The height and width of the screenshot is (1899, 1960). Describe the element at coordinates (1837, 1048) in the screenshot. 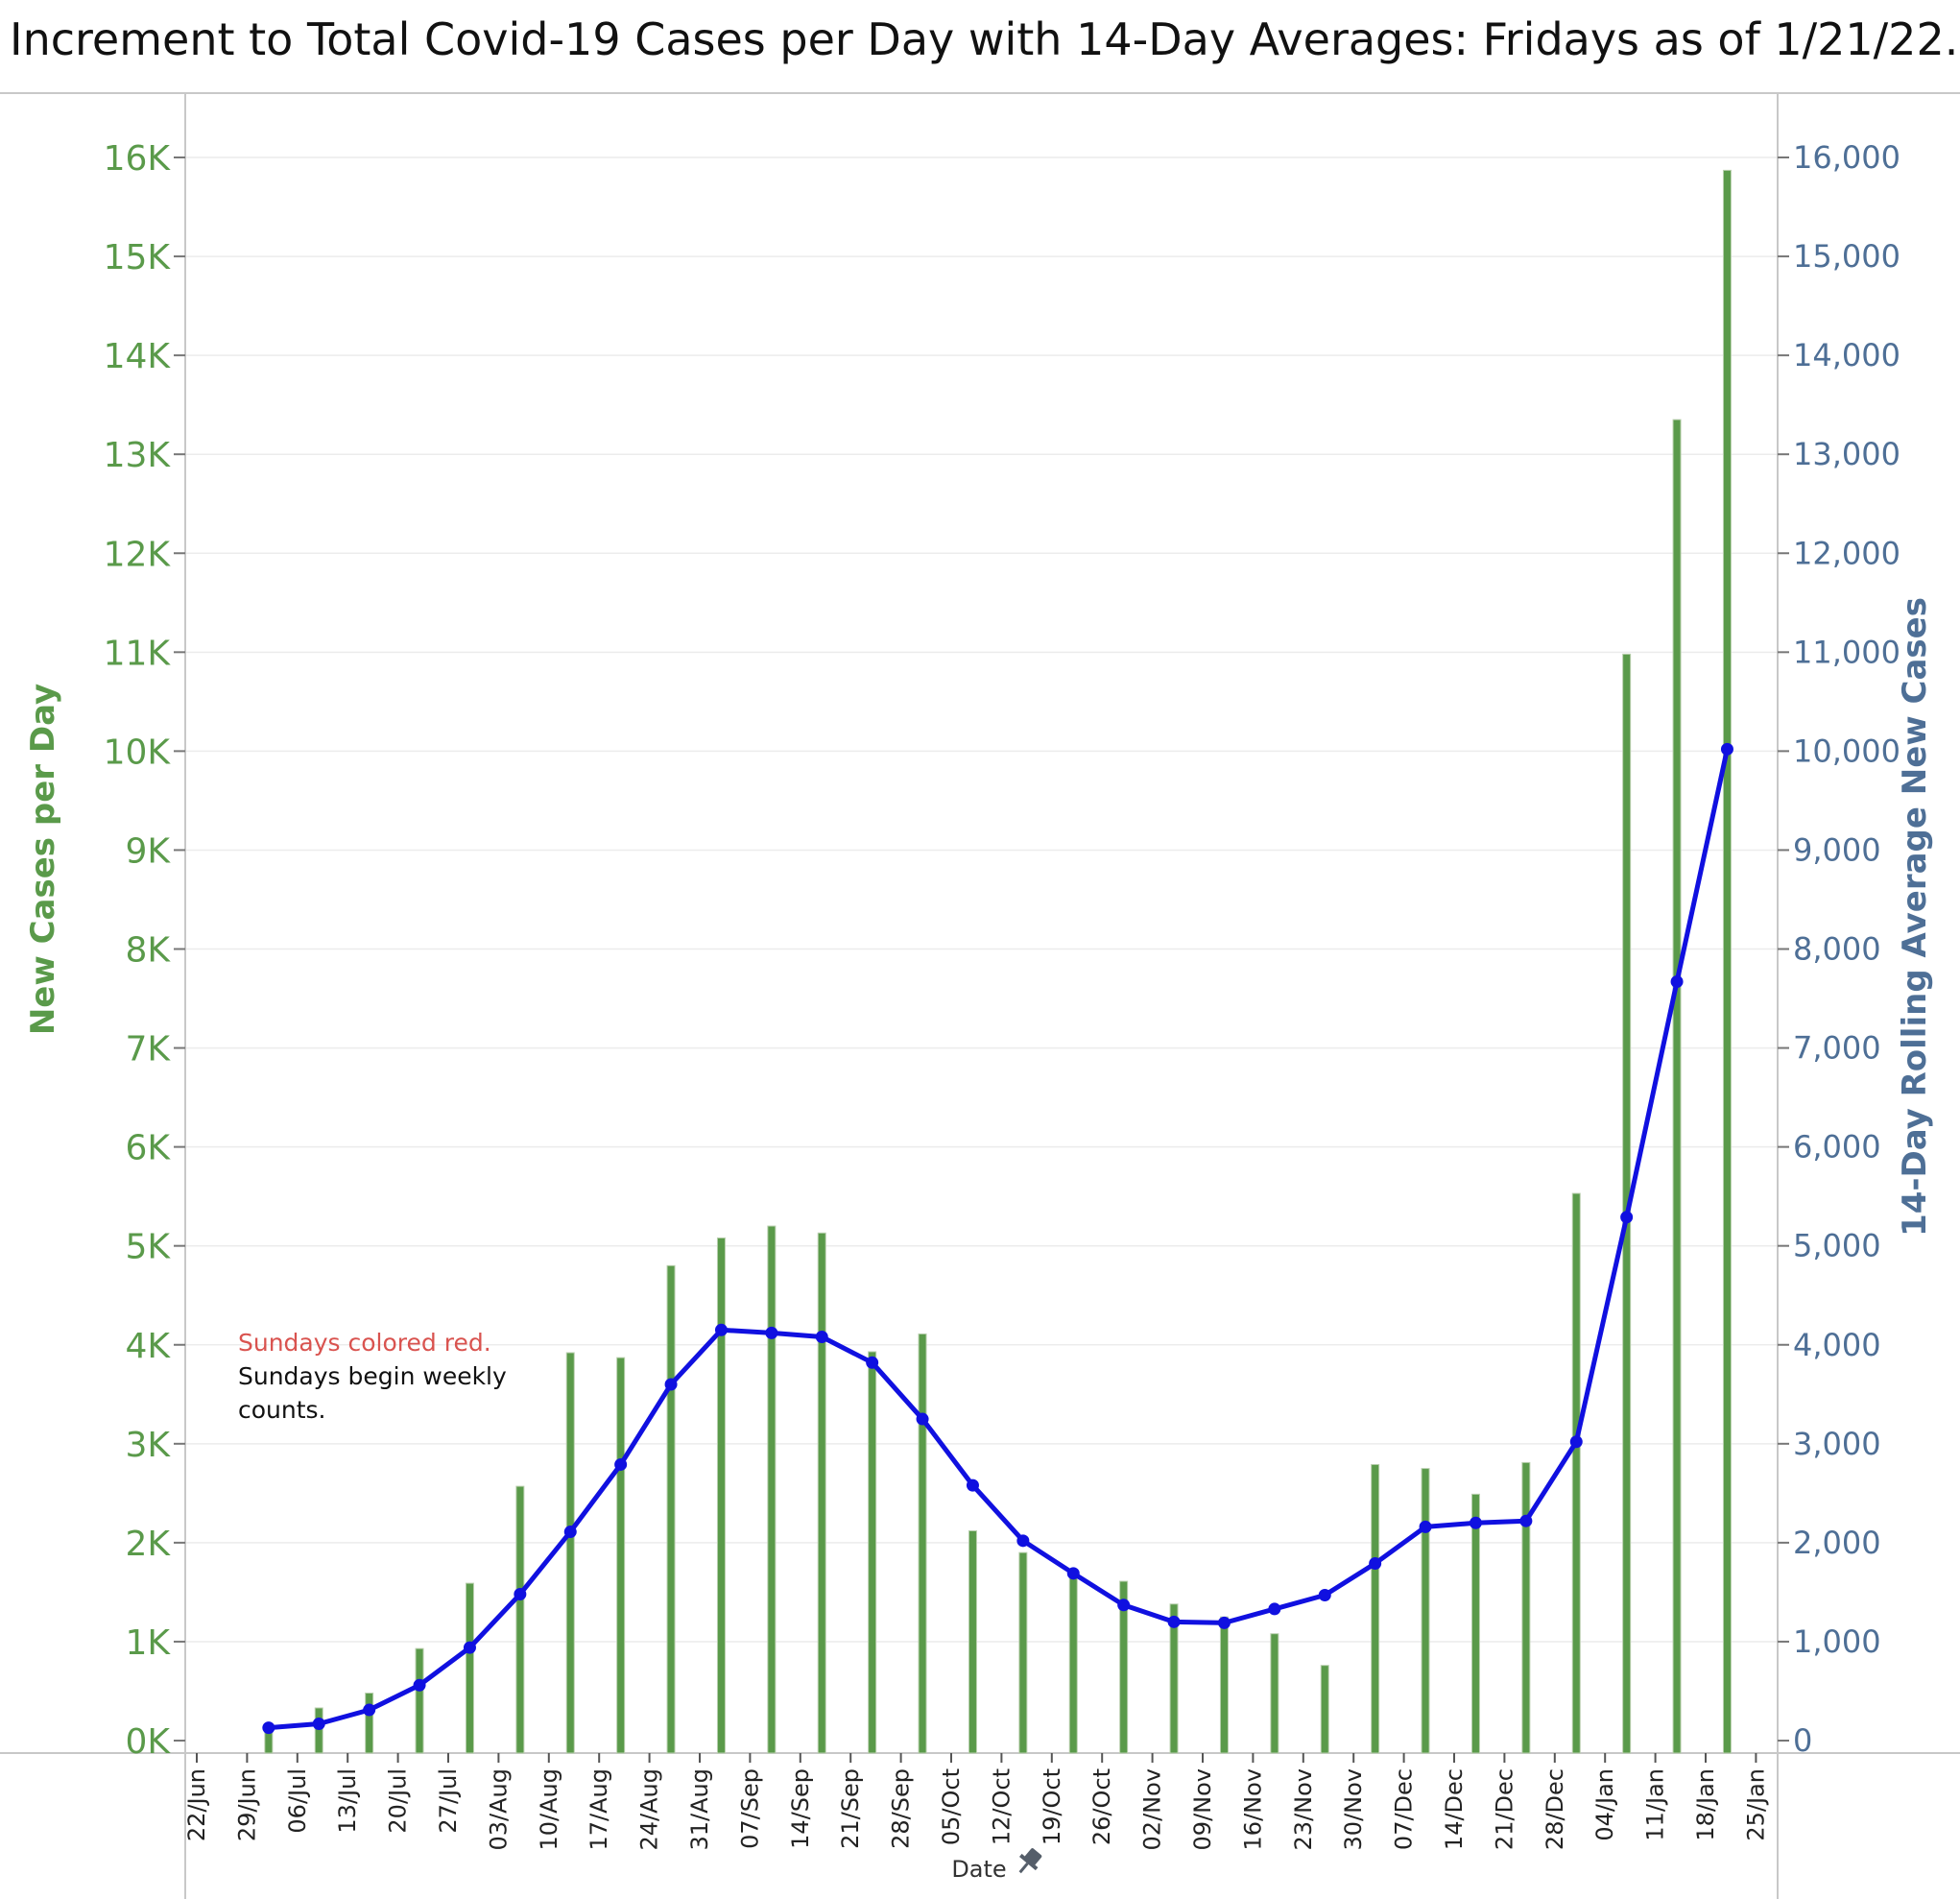

I see `right-tick-label: 7,000` at that location.